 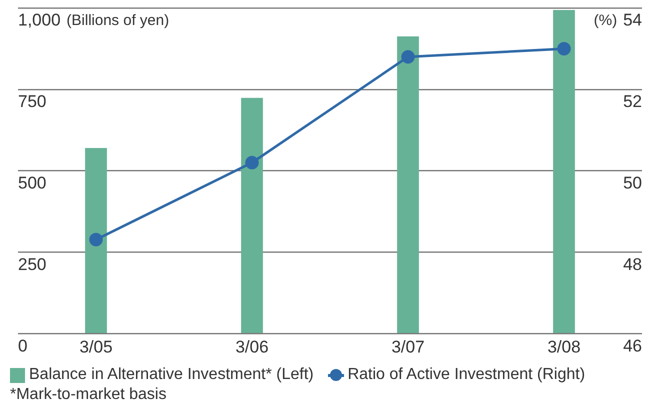 I want to click on y2-axis-title: (%), so click(x=606, y=21).